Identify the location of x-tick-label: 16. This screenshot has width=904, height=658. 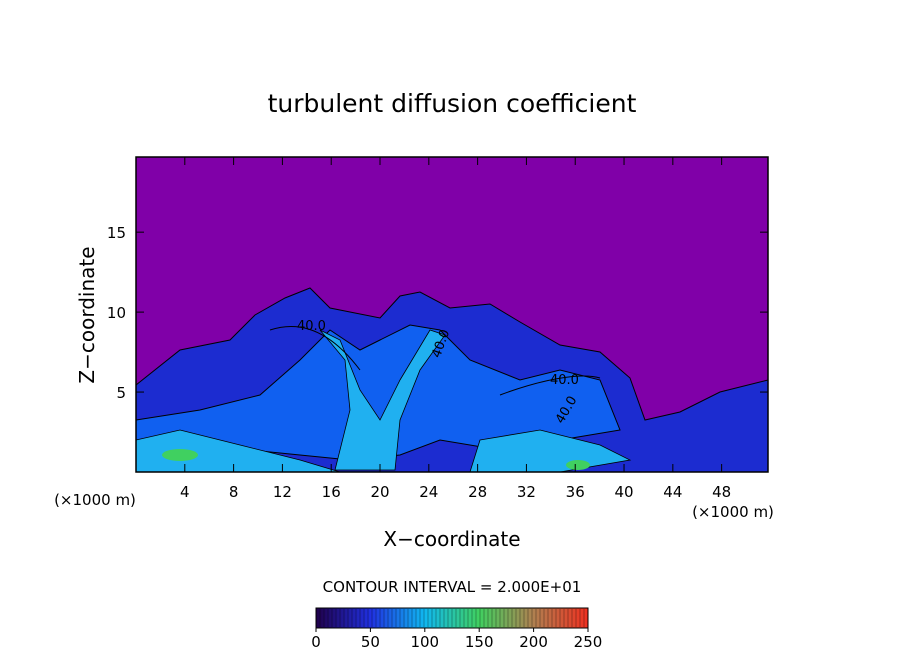
(331, 492).